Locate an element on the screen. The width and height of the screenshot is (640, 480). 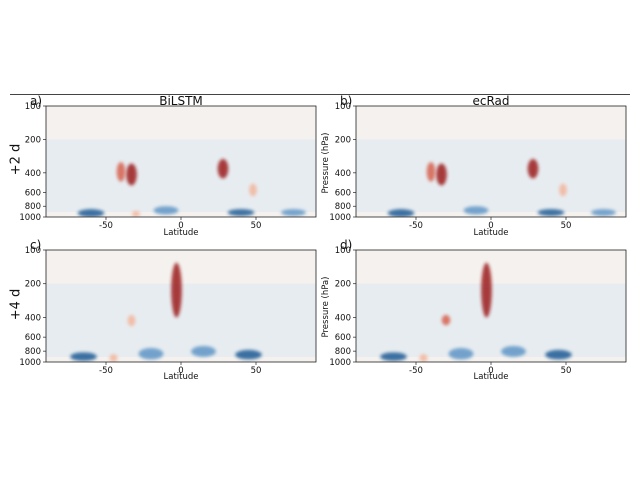
x-axis-label-c: Latitude is located at coordinates (181, 377).